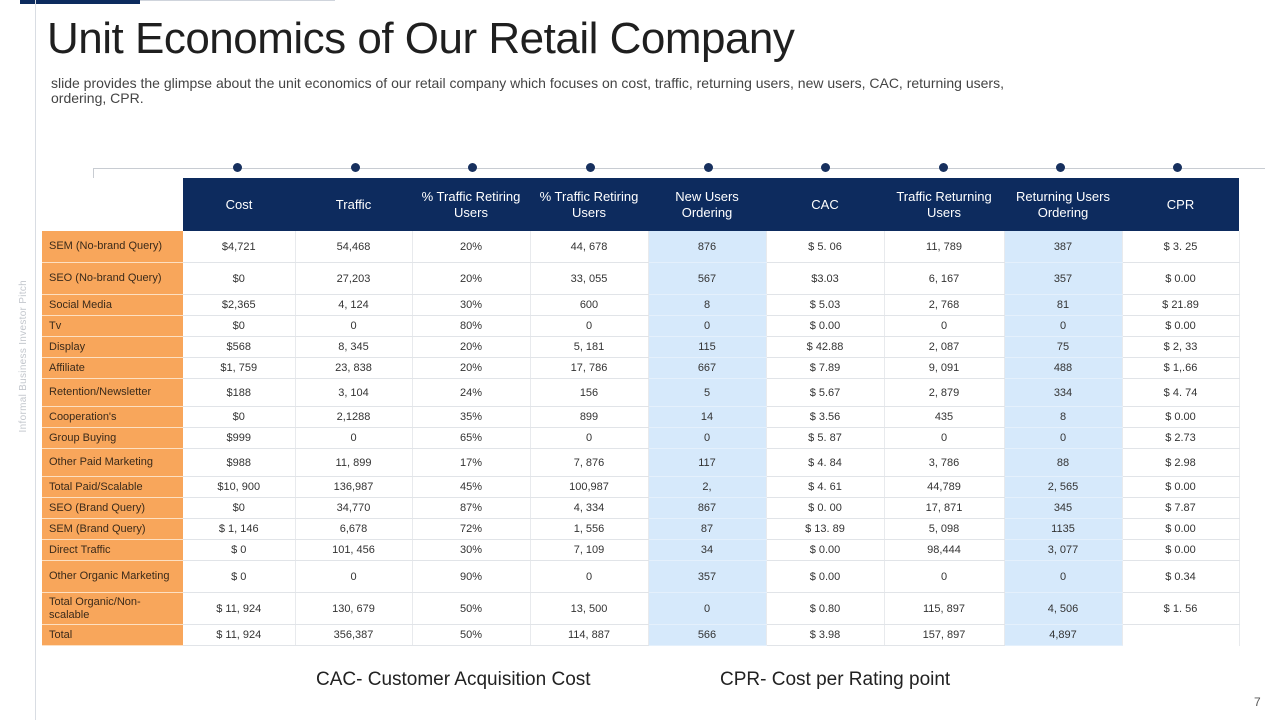 This screenshot has height=720, width=1280. I want to click on table-cell: $ 0.34, so click(1181, 576).